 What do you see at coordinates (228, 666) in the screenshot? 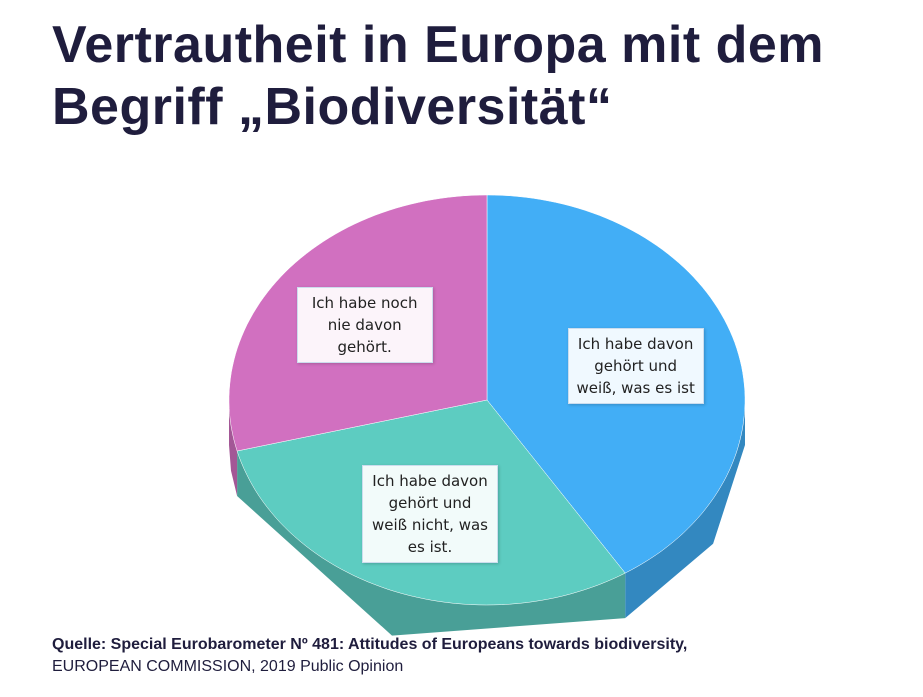
I see `source-detail: EUROPEAN COMMISSION, 2019 Public Opinion` at bounding box center [228, 666].